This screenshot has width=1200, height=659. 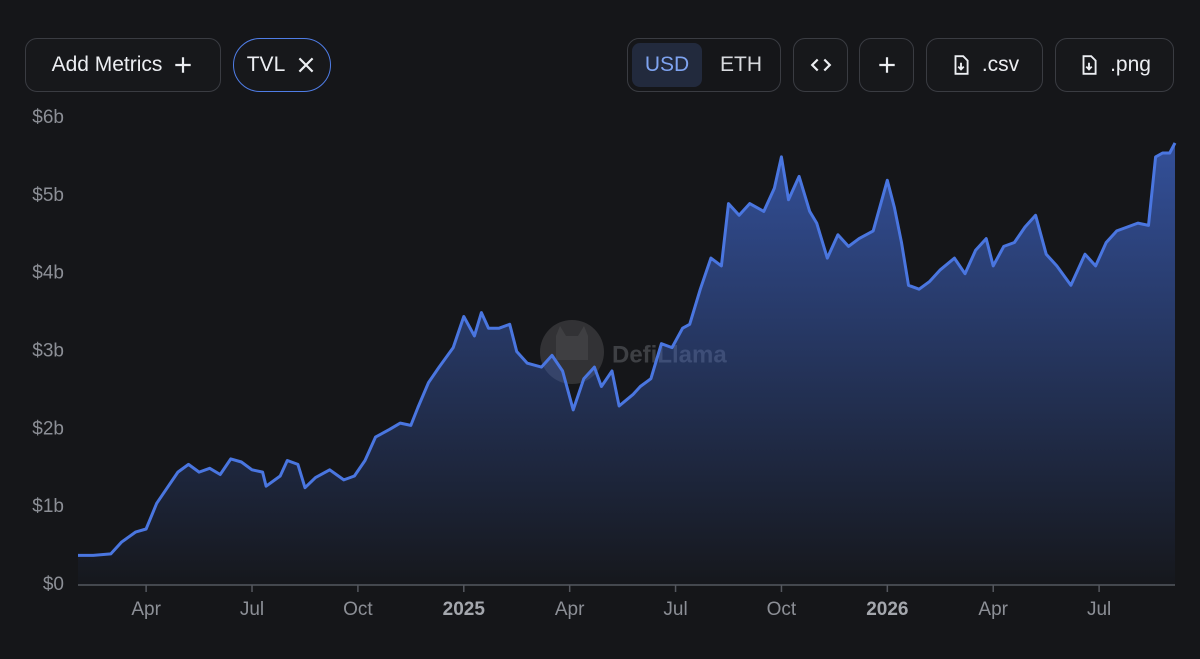 I want to click on csv-button: .csv, so click(x=984, y=65).